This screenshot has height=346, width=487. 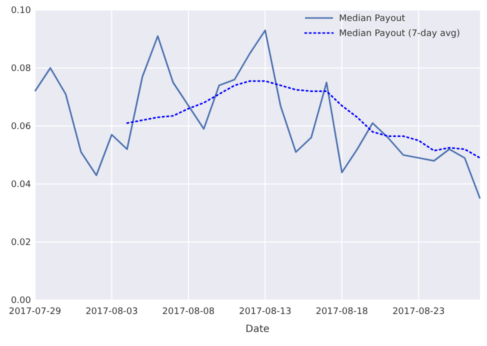 What do you see at coordinates (399, 34) in the screenshot?
I see `legend-label: Median Payout (7-day avg)` at bounding box center [399, 34].